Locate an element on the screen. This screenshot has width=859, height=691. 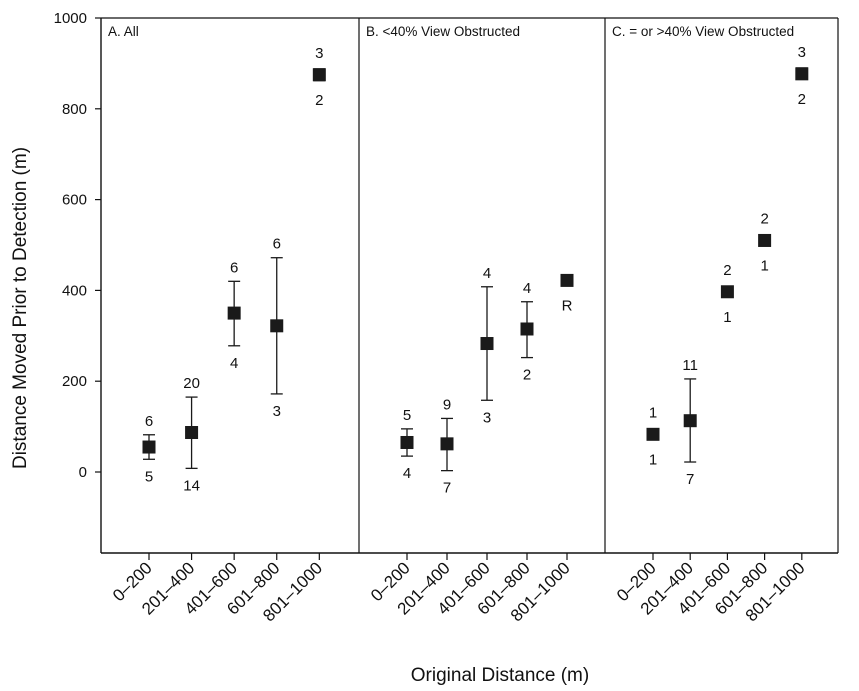
y-axis: 0 200 400 600 800 1000 is located at coordinates (77, 245).